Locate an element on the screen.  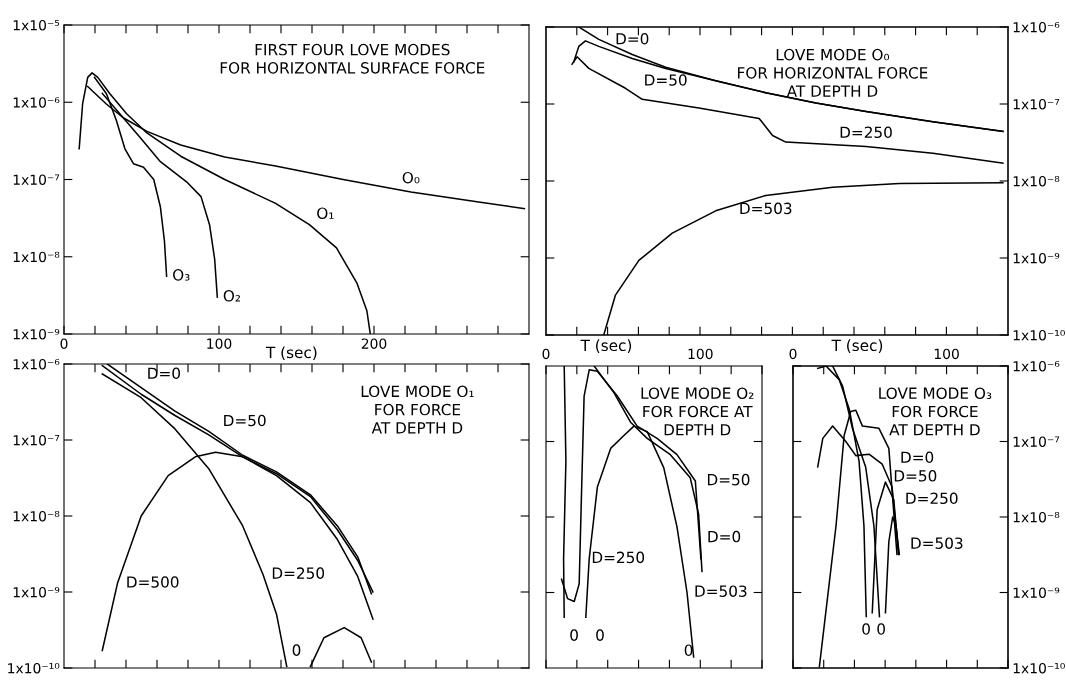
series-label: D=500 is located at coordinates (153, 582).